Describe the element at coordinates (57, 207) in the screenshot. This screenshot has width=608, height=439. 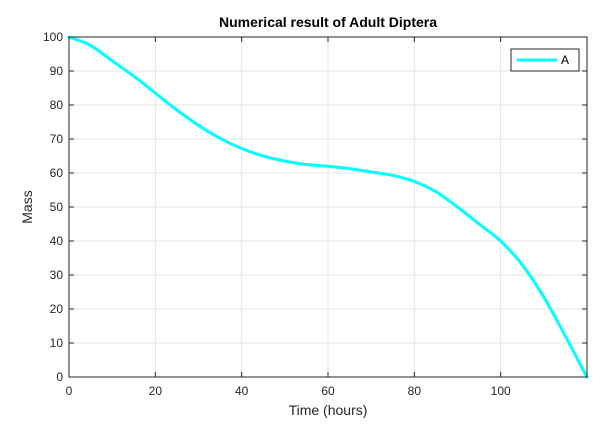
I see `y-tick-label: 50` at that location.